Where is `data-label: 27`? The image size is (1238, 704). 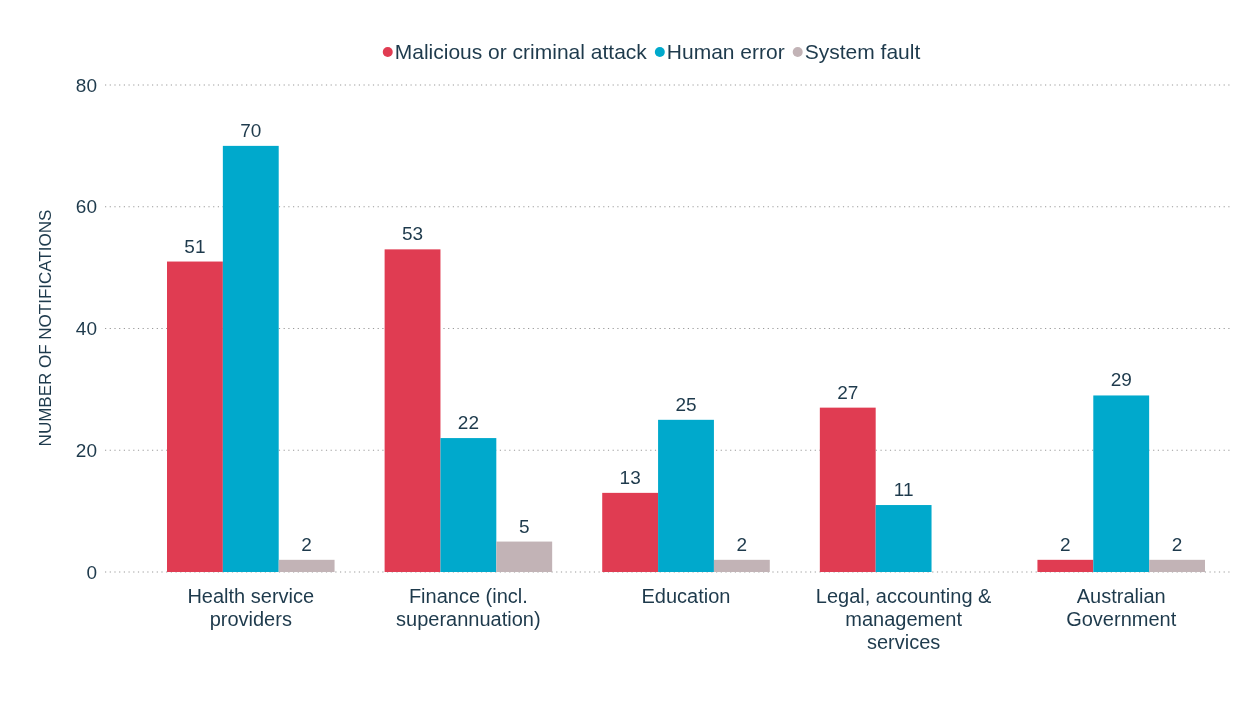
data-label: 27 is located at coordinates (848, 392).